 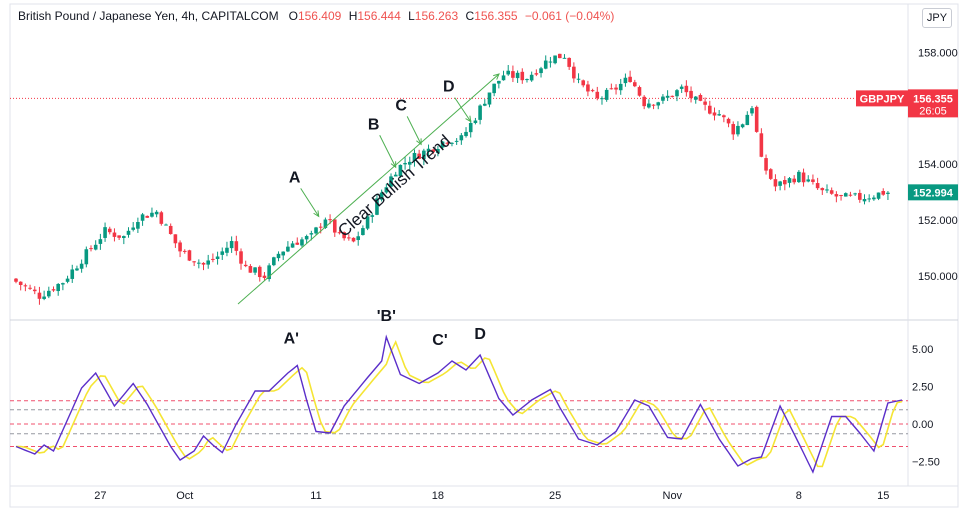 What do you see at coordinates (937, 18) in the screenshot?
I see `currency-button: JPY` at bounding box center [937, 18].